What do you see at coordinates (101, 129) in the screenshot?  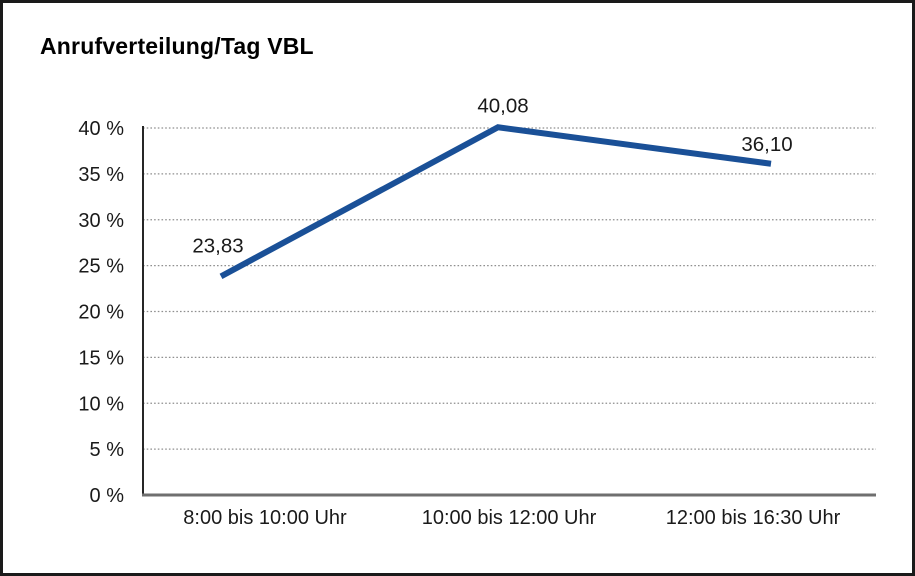 I see `y-tick-label: 40 %` at bounding box center [101, 129].